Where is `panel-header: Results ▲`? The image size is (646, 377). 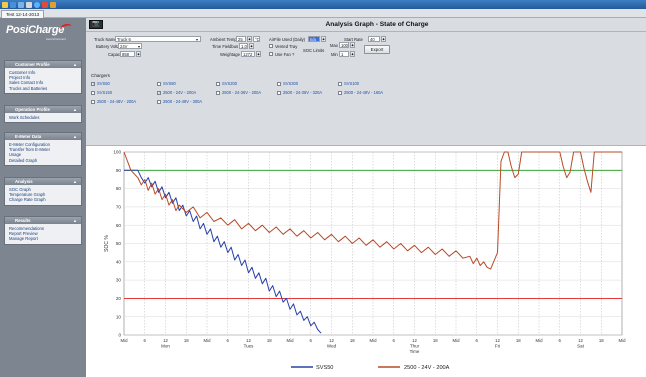 panel-header: Results ▲ is located at coordinates (43, 220).